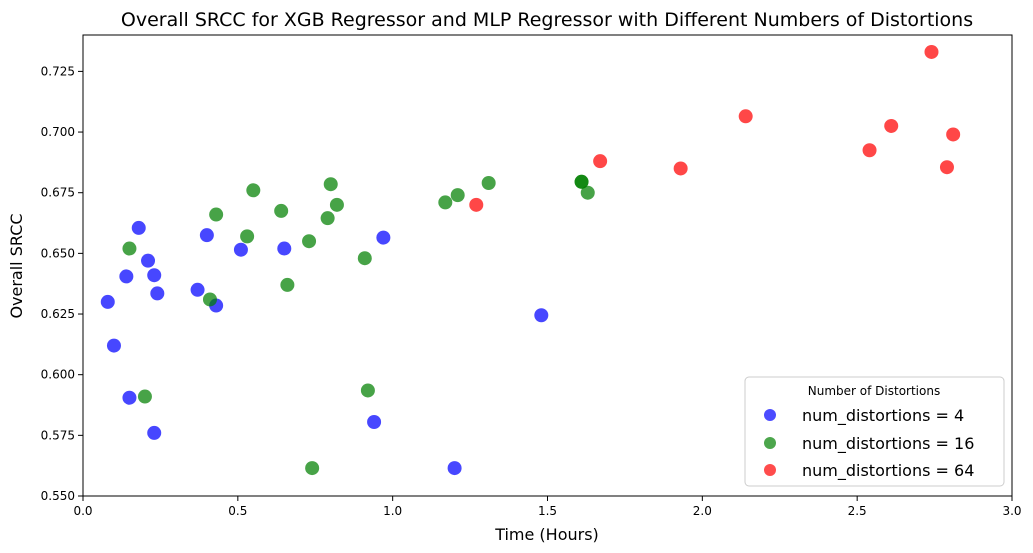 The image size is (1033, 553). Describe the element at coordinates (62, 283) in the screenshot. I see `y-axis-ticks: 0.550 0.575 0.600 0.625 0.650 0.675 0.700 0.725` at that location.